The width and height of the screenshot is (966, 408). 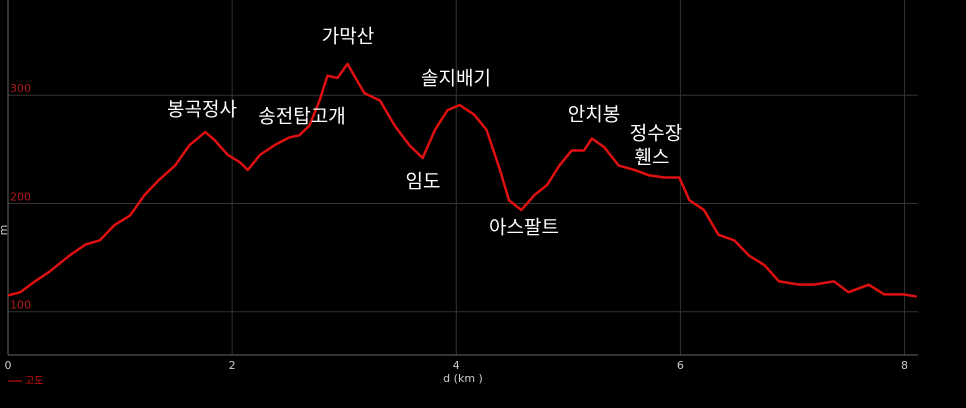 I want to click on y-tick-label: 100, so click(x=20, y=305).